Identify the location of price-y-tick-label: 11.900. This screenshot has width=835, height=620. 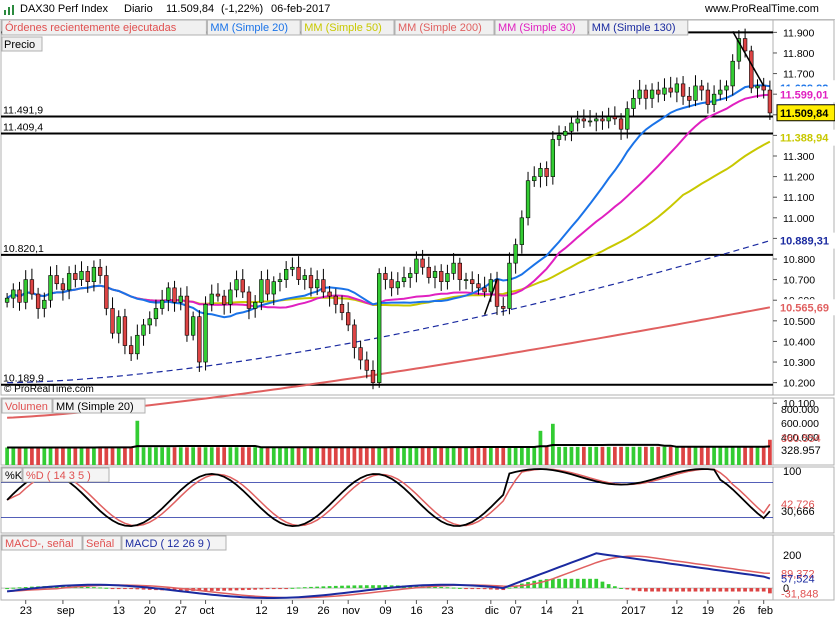
(798, 33).